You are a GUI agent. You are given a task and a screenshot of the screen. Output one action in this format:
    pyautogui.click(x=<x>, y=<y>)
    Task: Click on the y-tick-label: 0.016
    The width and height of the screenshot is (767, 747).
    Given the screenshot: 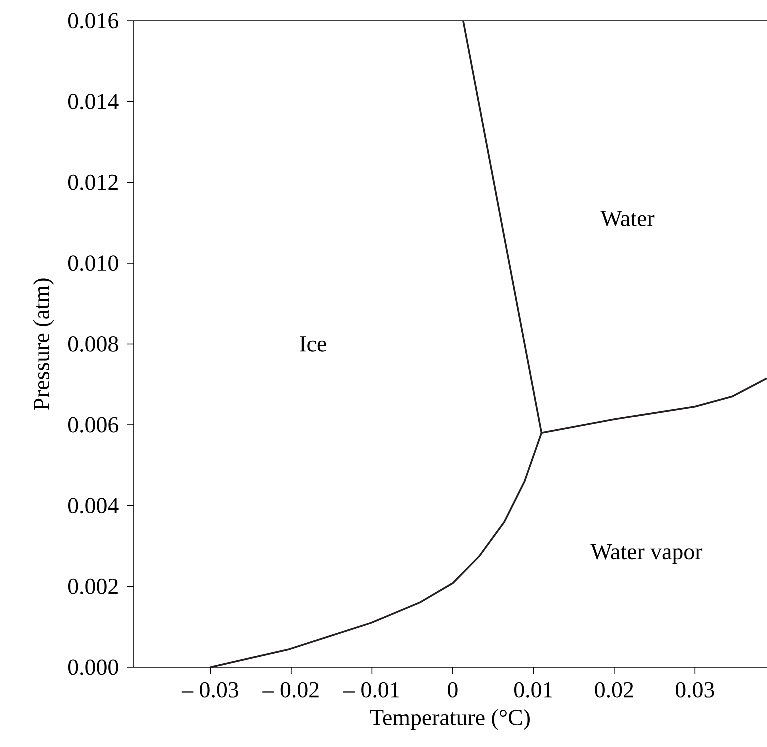 What is the action you would take?
    pyautogui.click(x=93, y=21)
    